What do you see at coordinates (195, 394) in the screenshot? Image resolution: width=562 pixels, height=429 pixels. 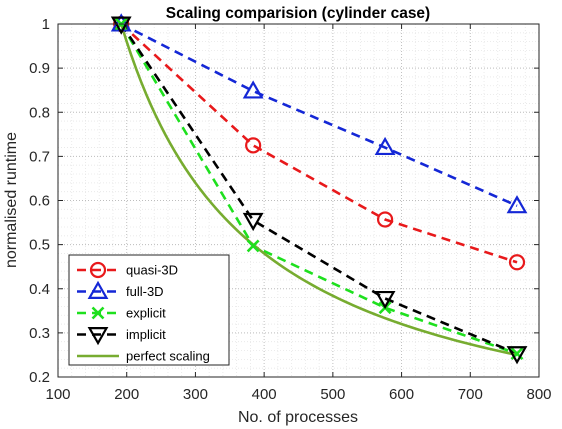 I see `x-tick-label: 300` at bounding box center [195, 394].